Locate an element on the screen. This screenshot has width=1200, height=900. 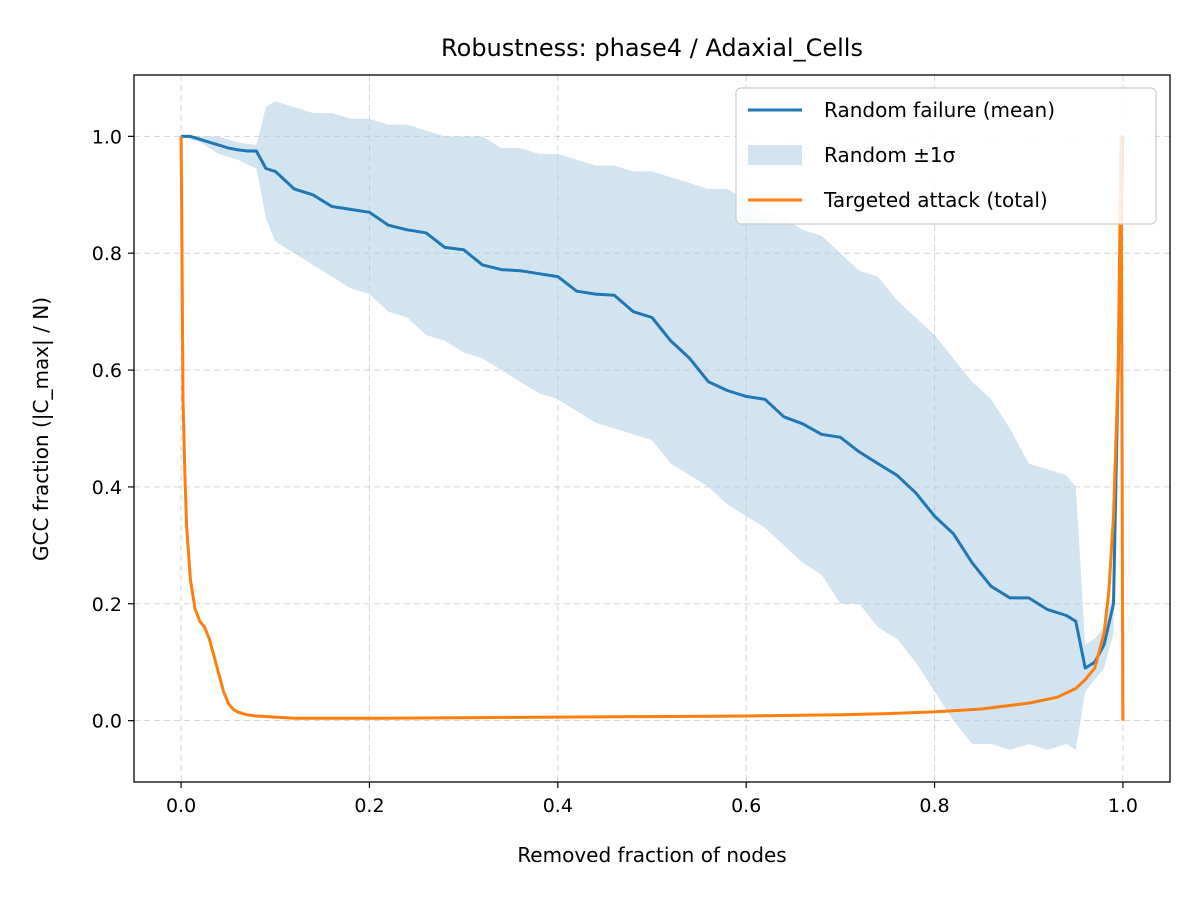
x-tick-label: 0.0 is located at coordinates (181, 806).